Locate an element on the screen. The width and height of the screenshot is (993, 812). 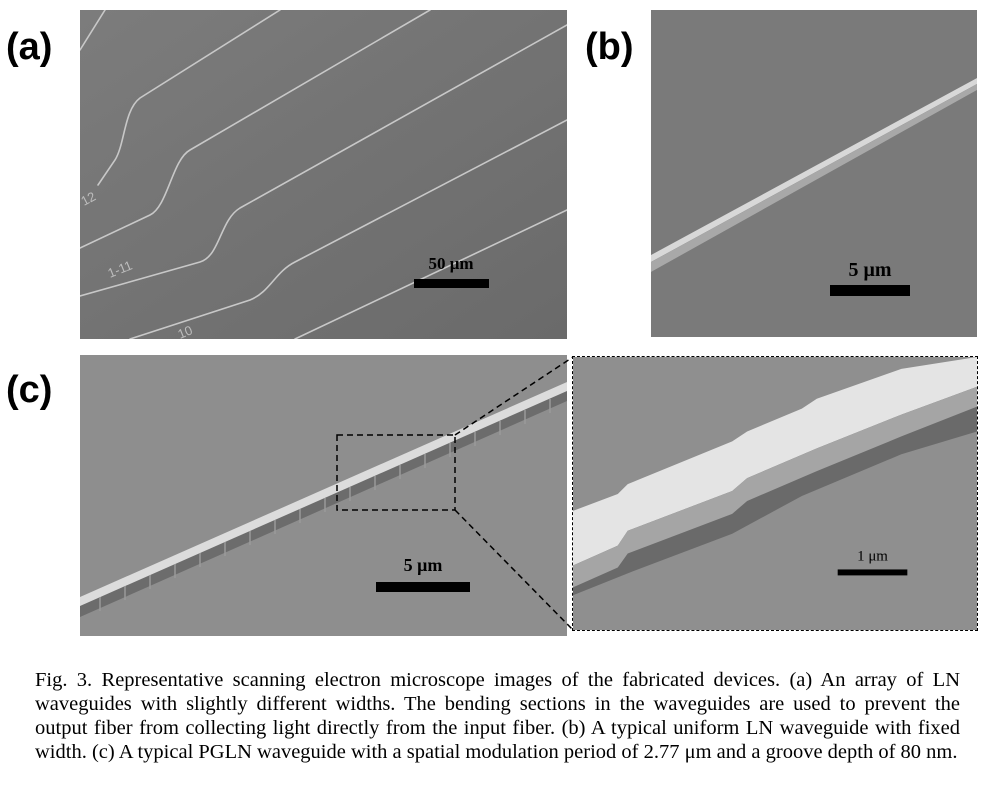
zoom-region-box is located at coordinates (396, 472).